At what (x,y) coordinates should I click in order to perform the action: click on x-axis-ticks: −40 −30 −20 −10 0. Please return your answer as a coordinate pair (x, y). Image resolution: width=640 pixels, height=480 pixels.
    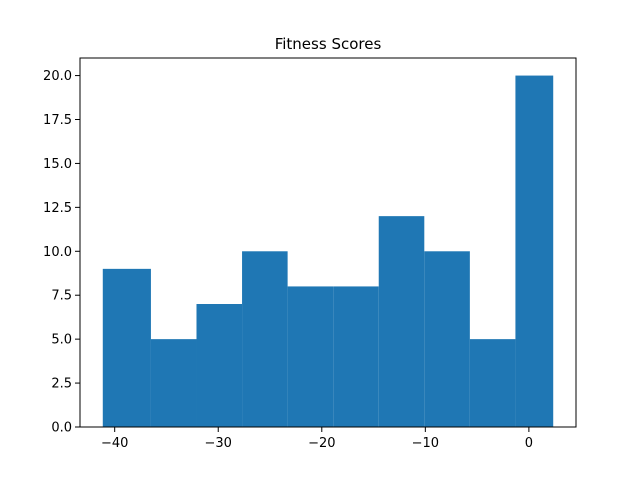
    Looking at the image, I should click on (317, 439).